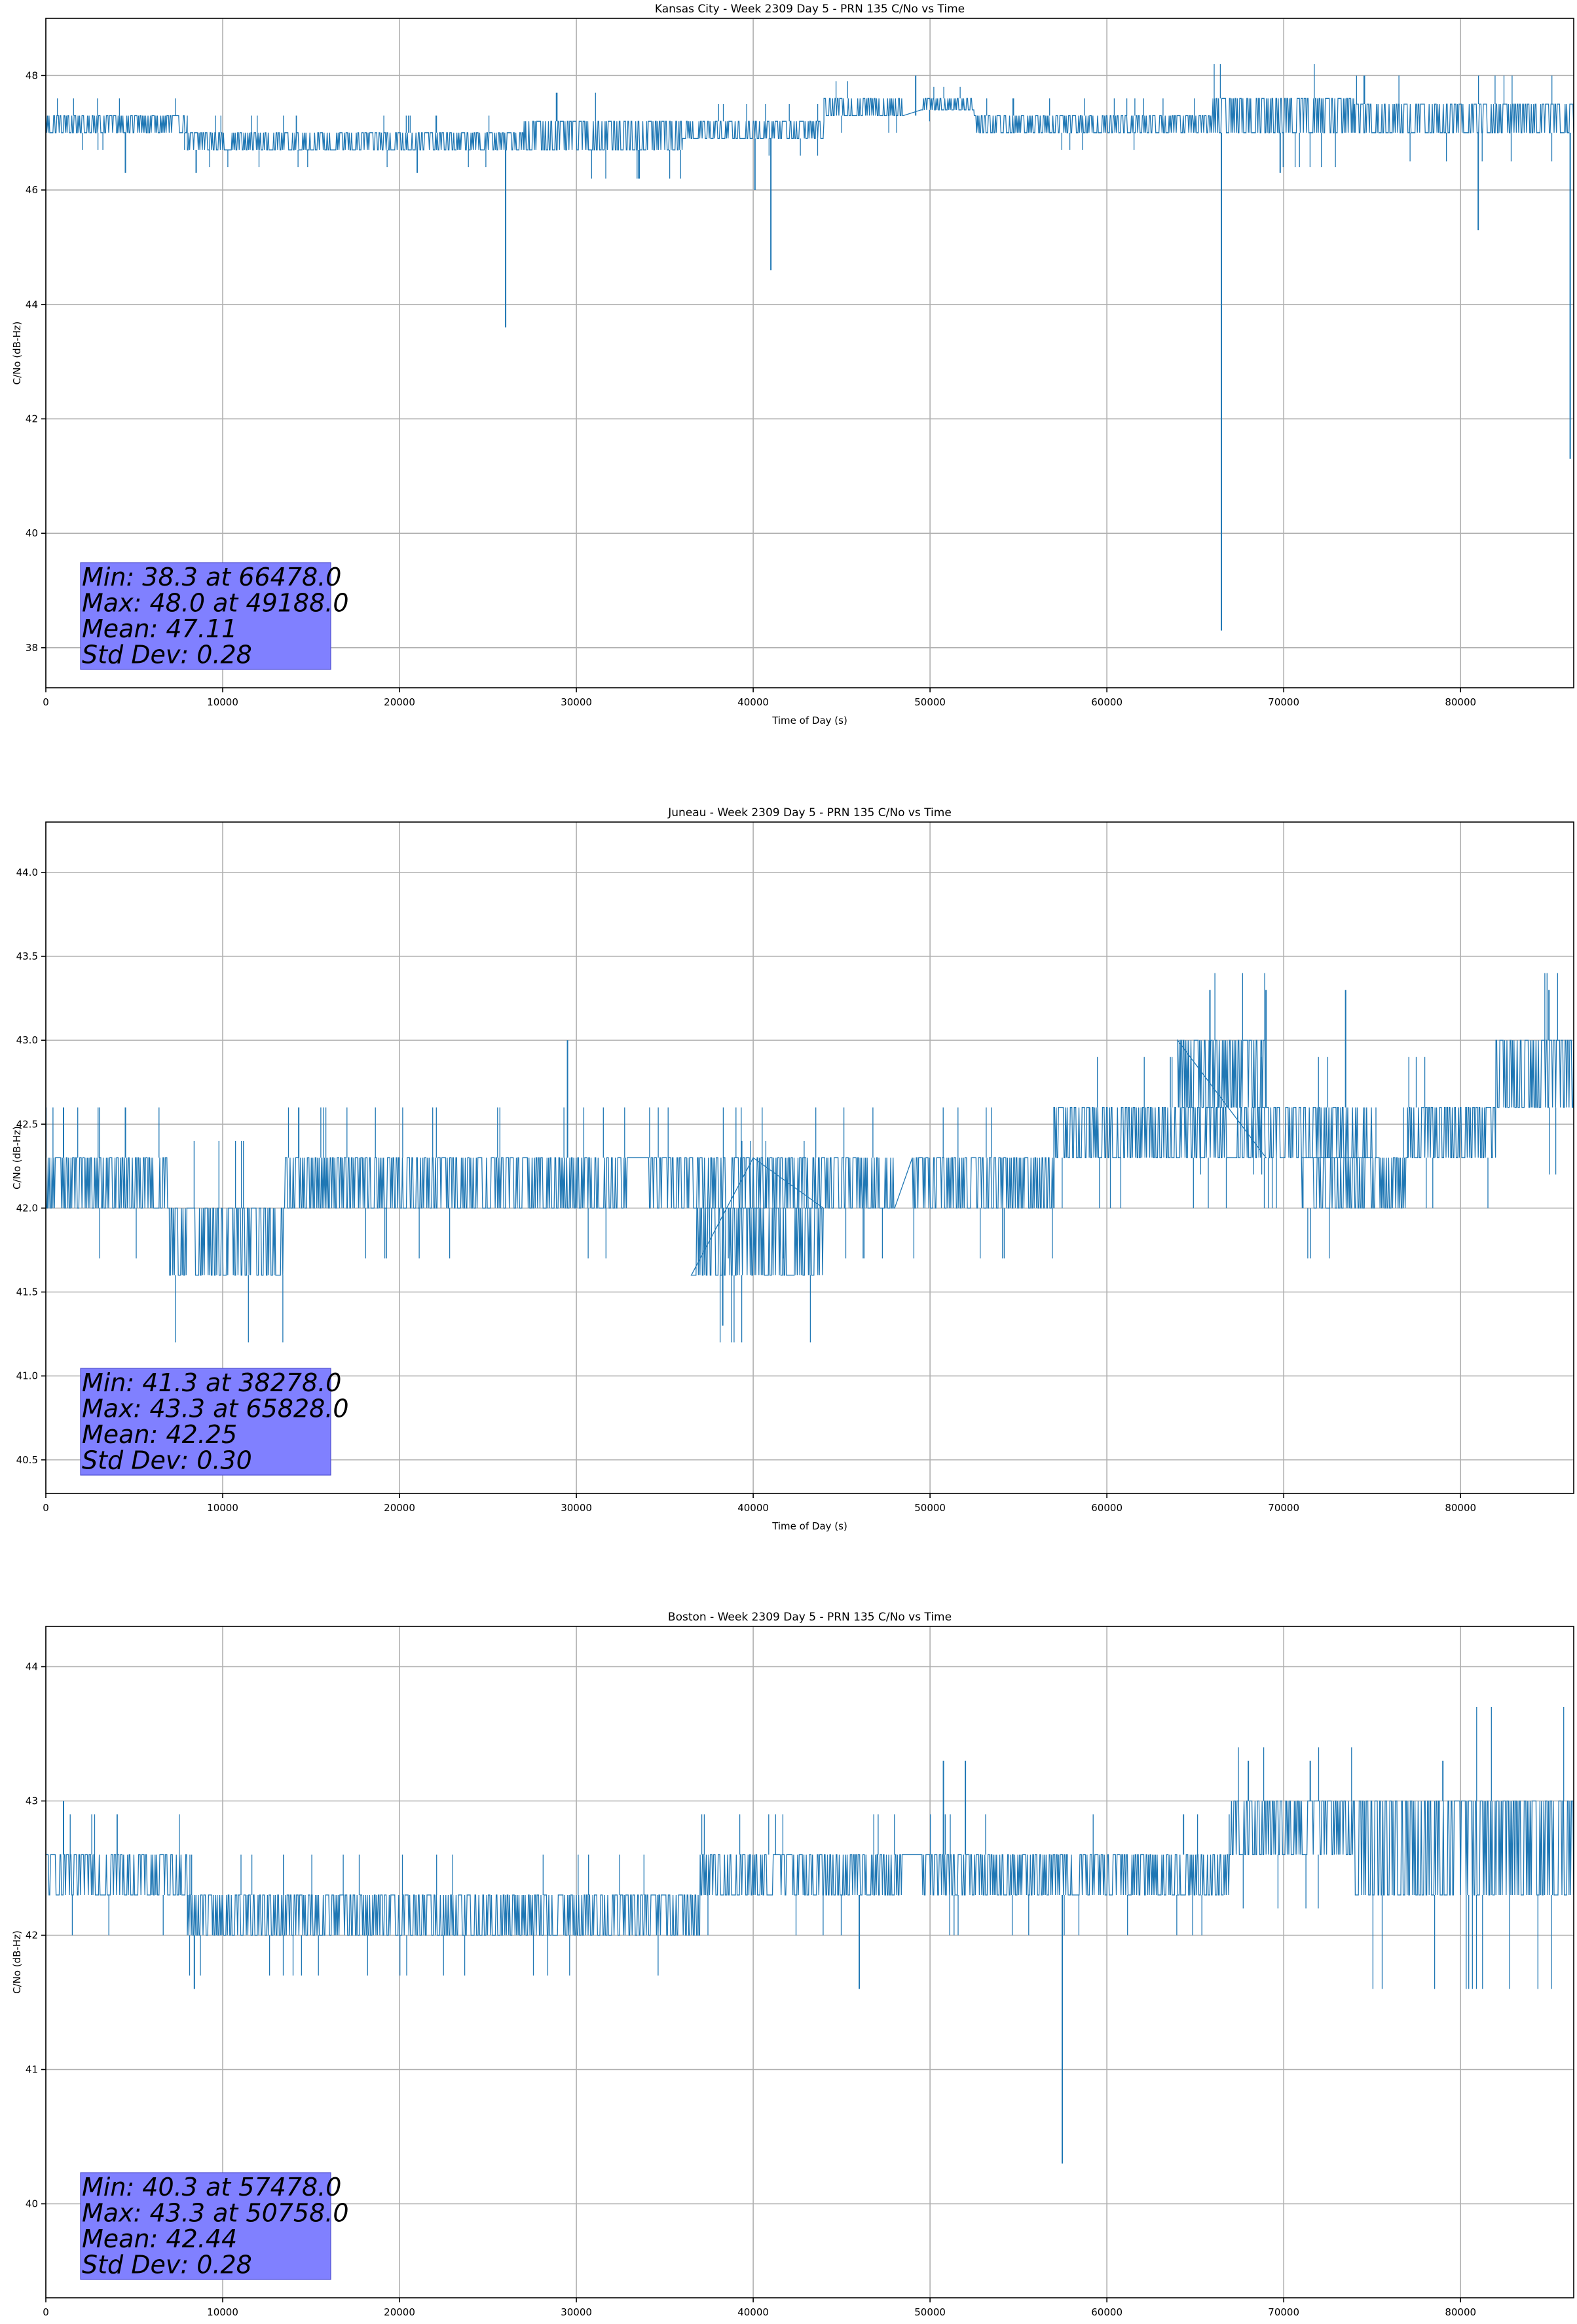  I want to click on y-tick-label: 44.0, so click(27, 872).